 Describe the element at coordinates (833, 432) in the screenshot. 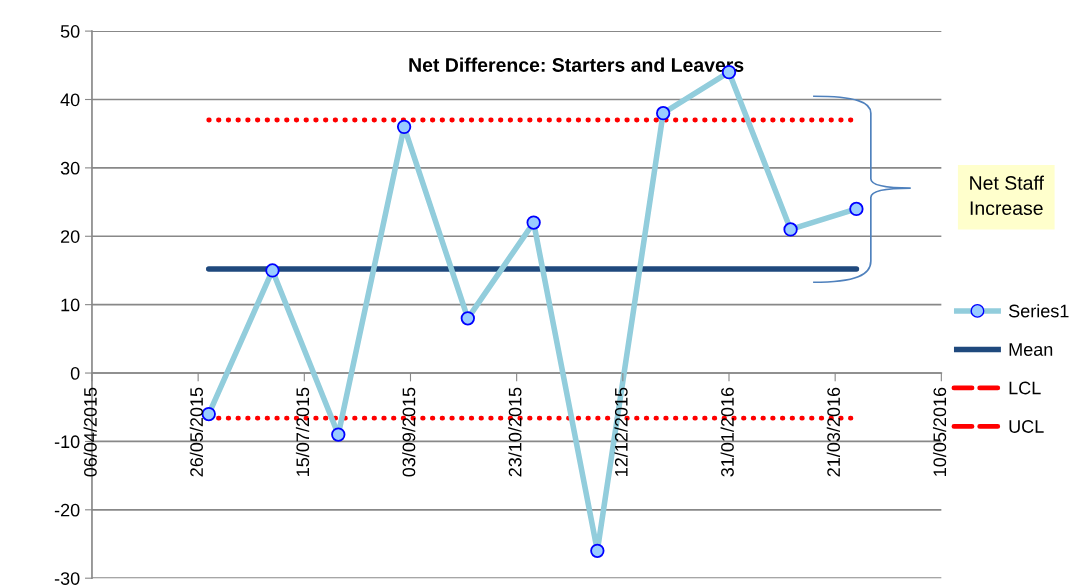

I see `x-tick-label: 21/03/2016` at that location.